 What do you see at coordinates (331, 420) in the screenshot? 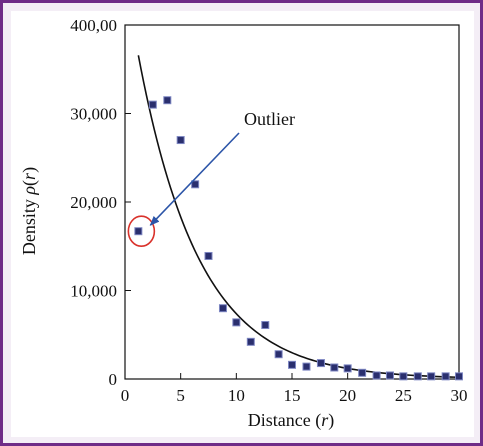
I see `x-axis-label-close: )` at bounding box center [331, 420].